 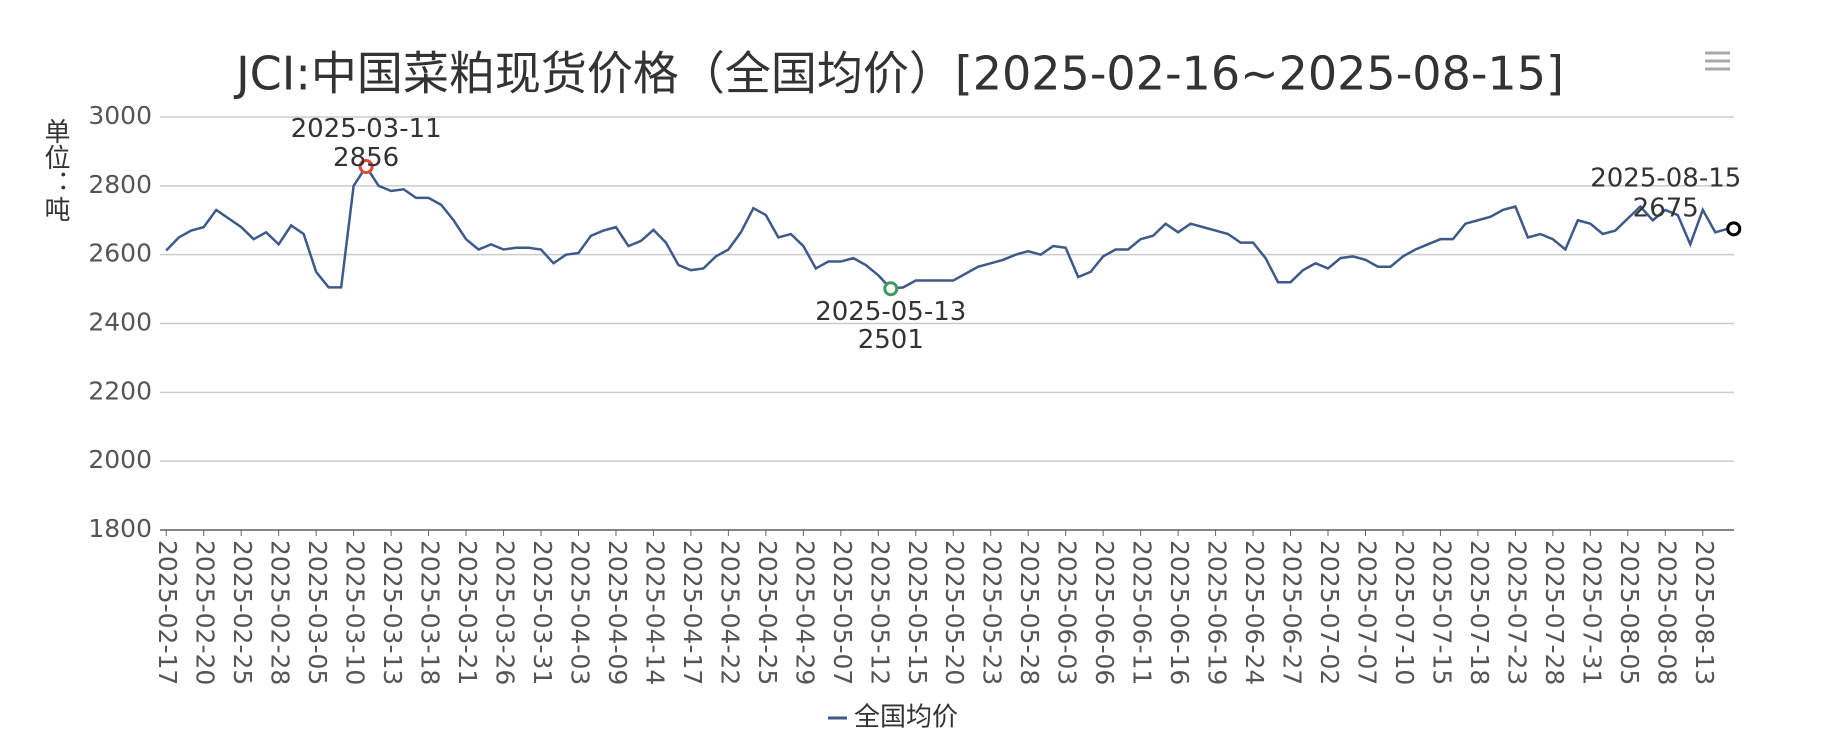 I want to click on x-tick-label: 2025-03-18, so click(x=430, y=612).